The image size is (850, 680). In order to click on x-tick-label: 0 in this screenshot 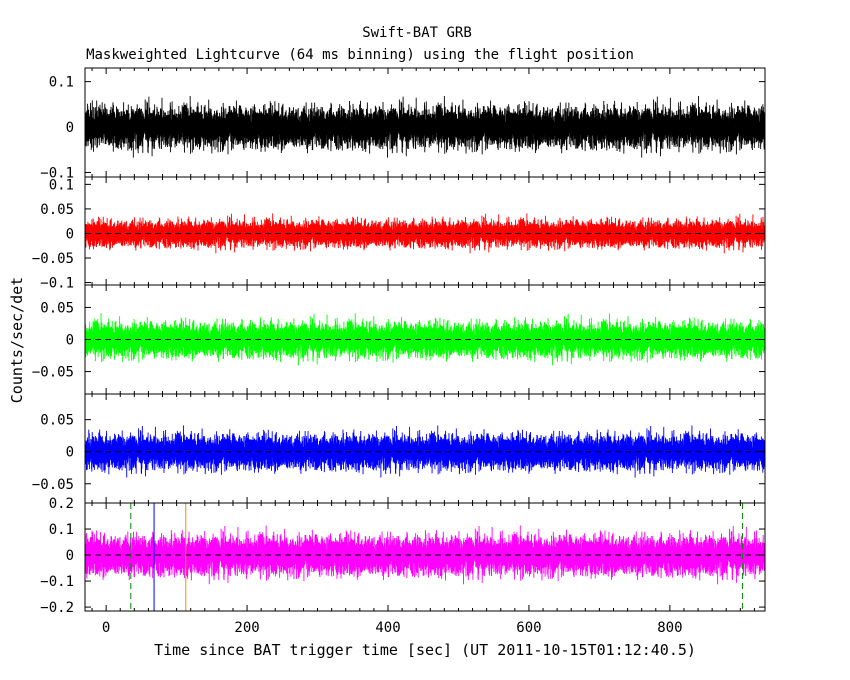, I will do `click(106, 628)`.